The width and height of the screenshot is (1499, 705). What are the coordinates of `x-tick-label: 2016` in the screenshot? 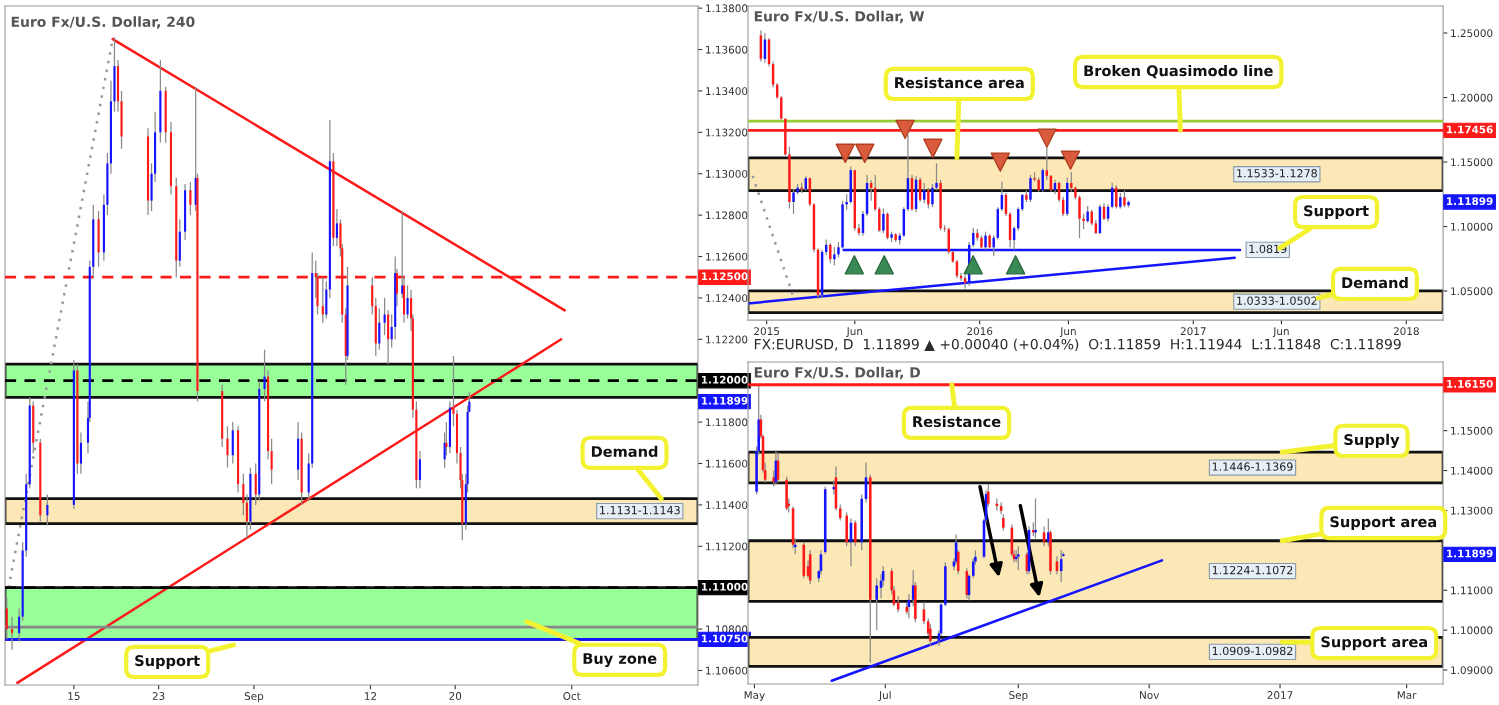 It's located at (980, 331).